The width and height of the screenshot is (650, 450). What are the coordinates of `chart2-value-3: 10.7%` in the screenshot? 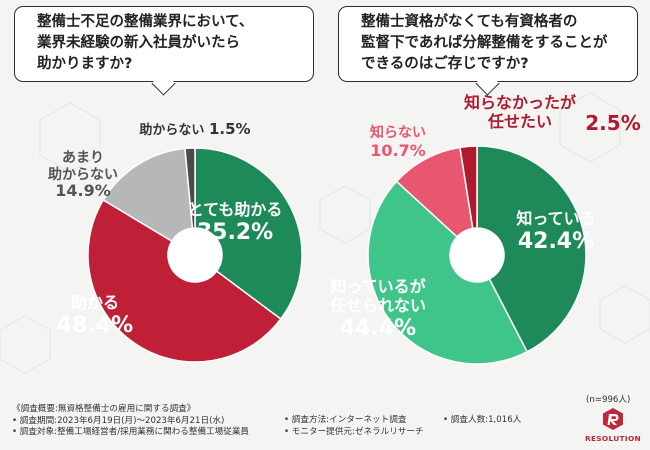 It's located at (398, 150).